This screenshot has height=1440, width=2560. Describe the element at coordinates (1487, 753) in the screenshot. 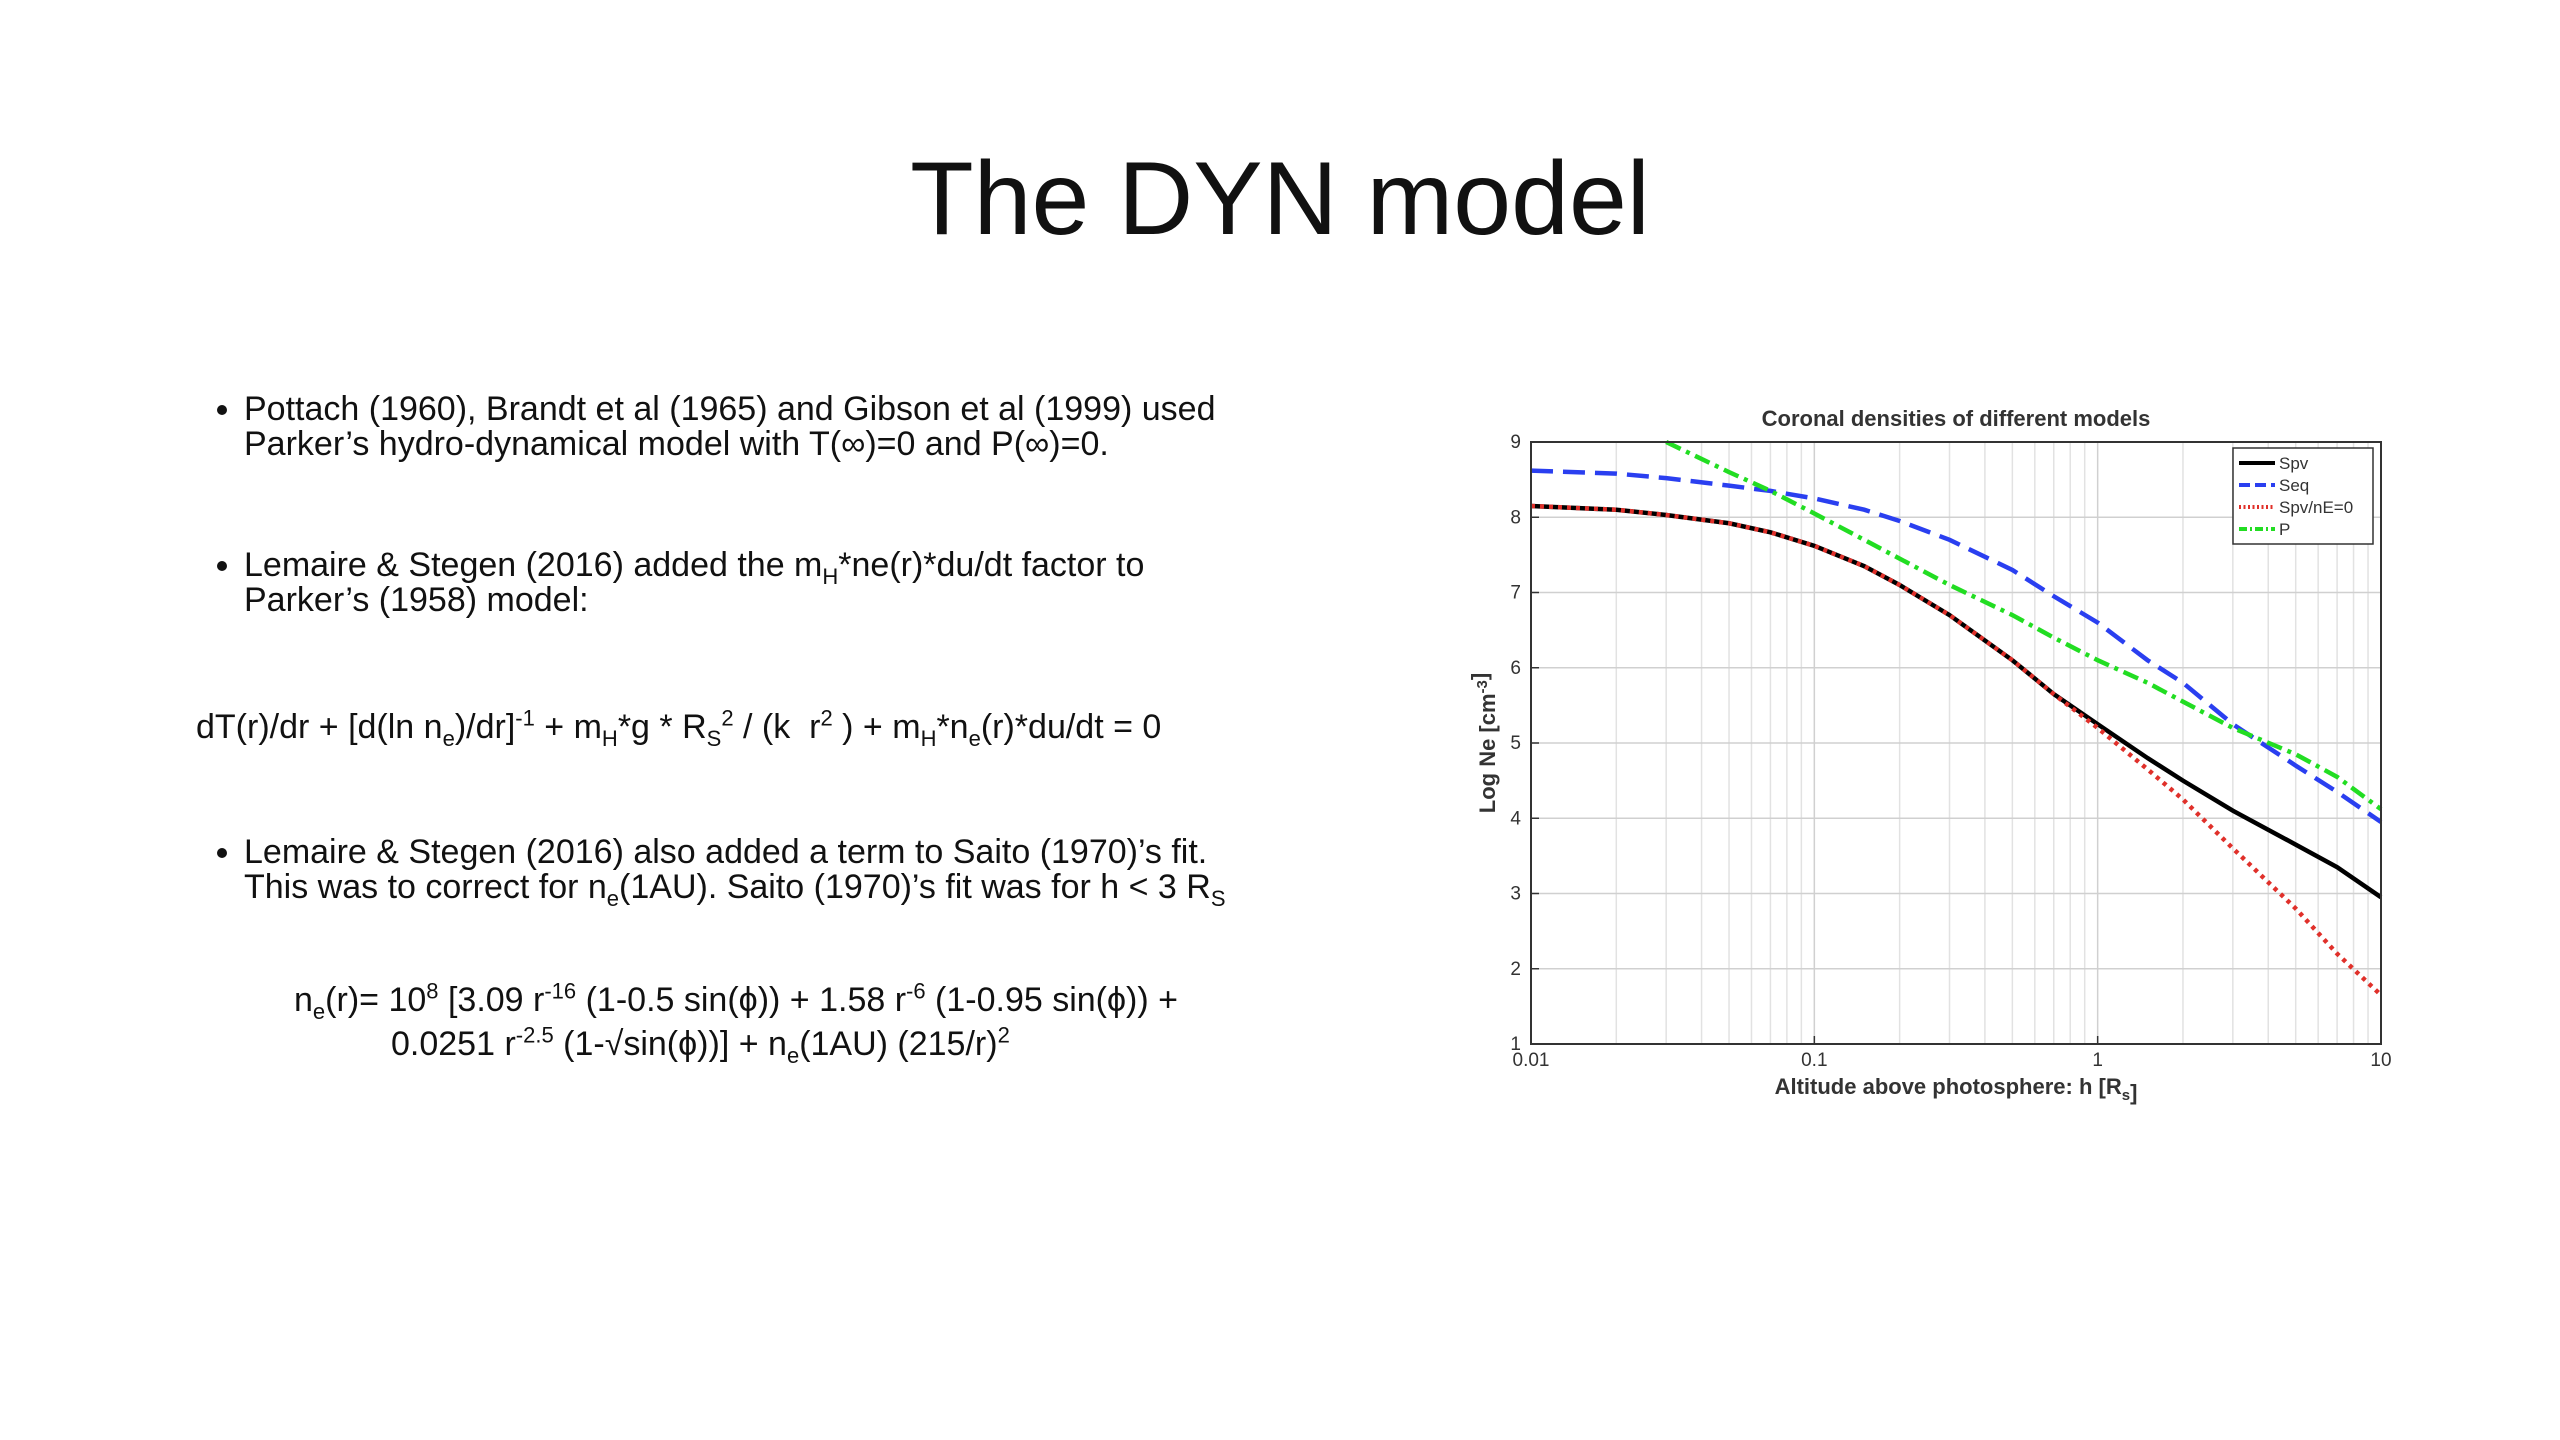

I see `text-run: Log Ne [cm` at that location.